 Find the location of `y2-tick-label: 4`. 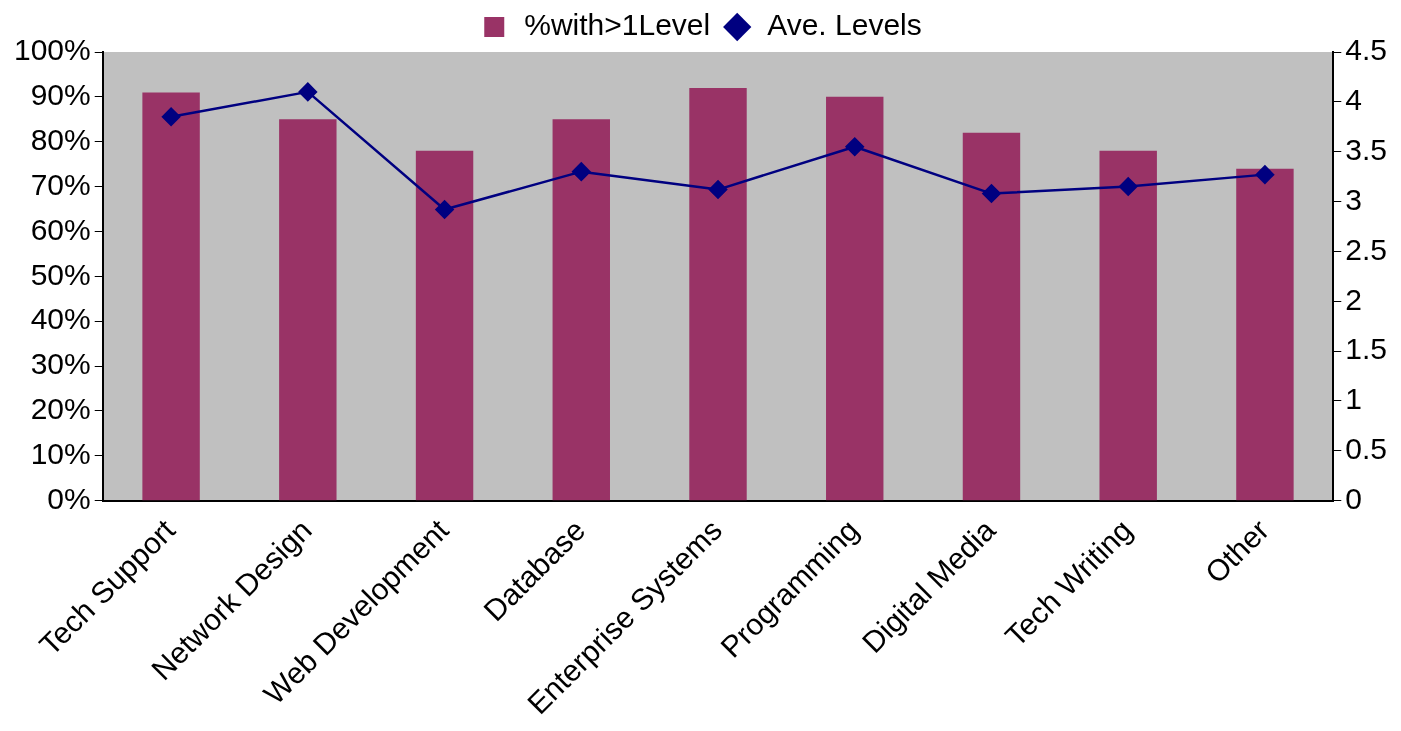

y2-tick-label: 4 is located at coordinates (1353, 100).